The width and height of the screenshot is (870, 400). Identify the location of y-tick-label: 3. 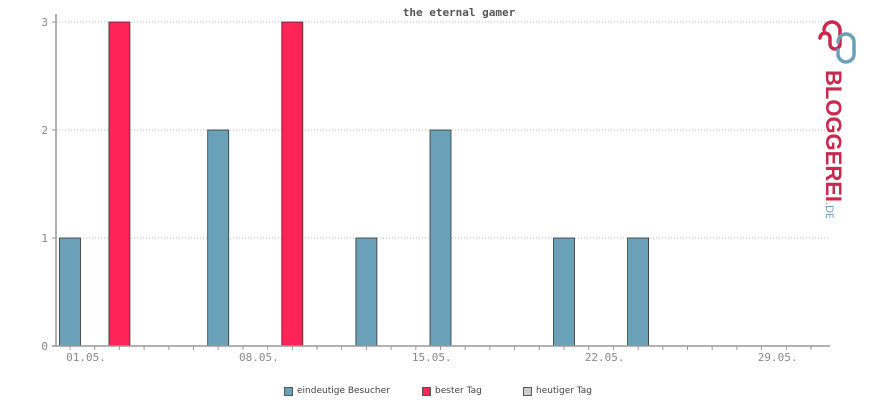
(44, 22).